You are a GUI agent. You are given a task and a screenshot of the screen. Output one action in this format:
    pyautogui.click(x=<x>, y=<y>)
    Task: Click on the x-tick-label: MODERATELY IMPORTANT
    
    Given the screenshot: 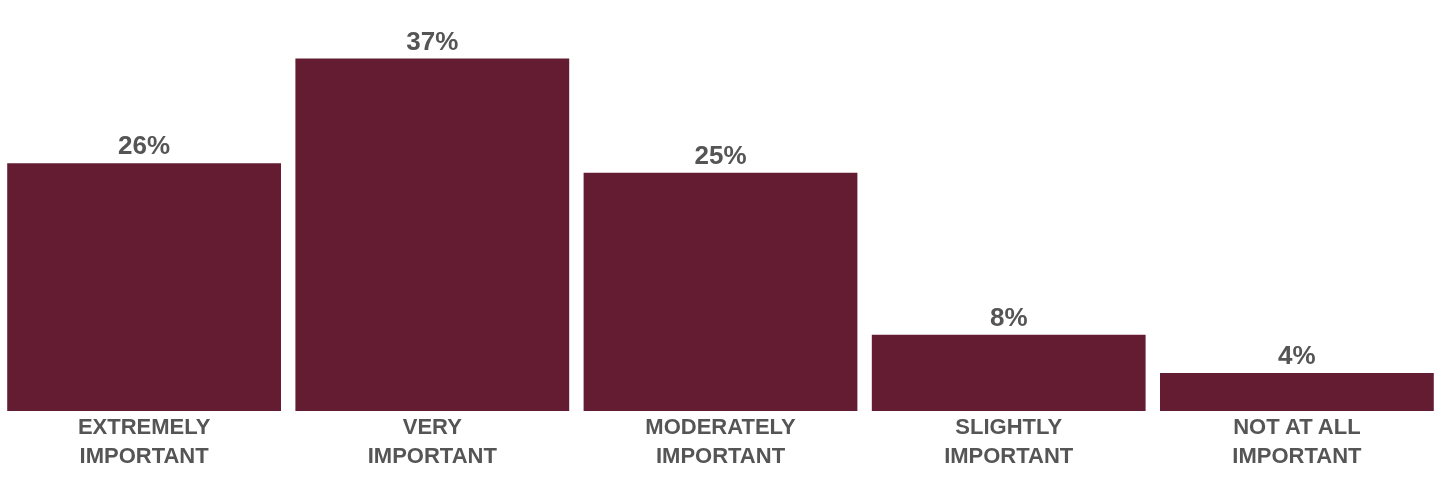 What is the action you would take?
    pyautogui.click(x=720, y=441)
    